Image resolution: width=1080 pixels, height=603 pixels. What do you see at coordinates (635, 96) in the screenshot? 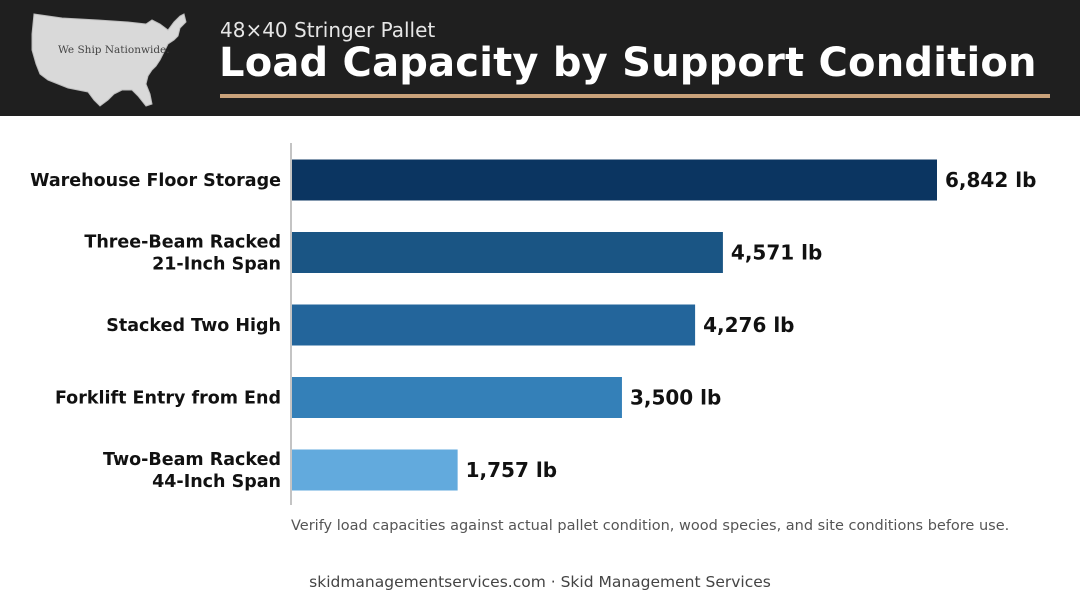
I see `title-underline` at bounding box center [635, 96].